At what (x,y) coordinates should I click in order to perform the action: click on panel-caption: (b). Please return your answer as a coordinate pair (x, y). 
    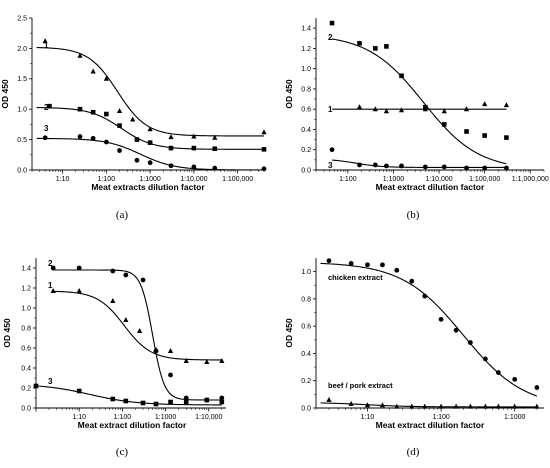
    Looking at the image, I should click on (413, 215).